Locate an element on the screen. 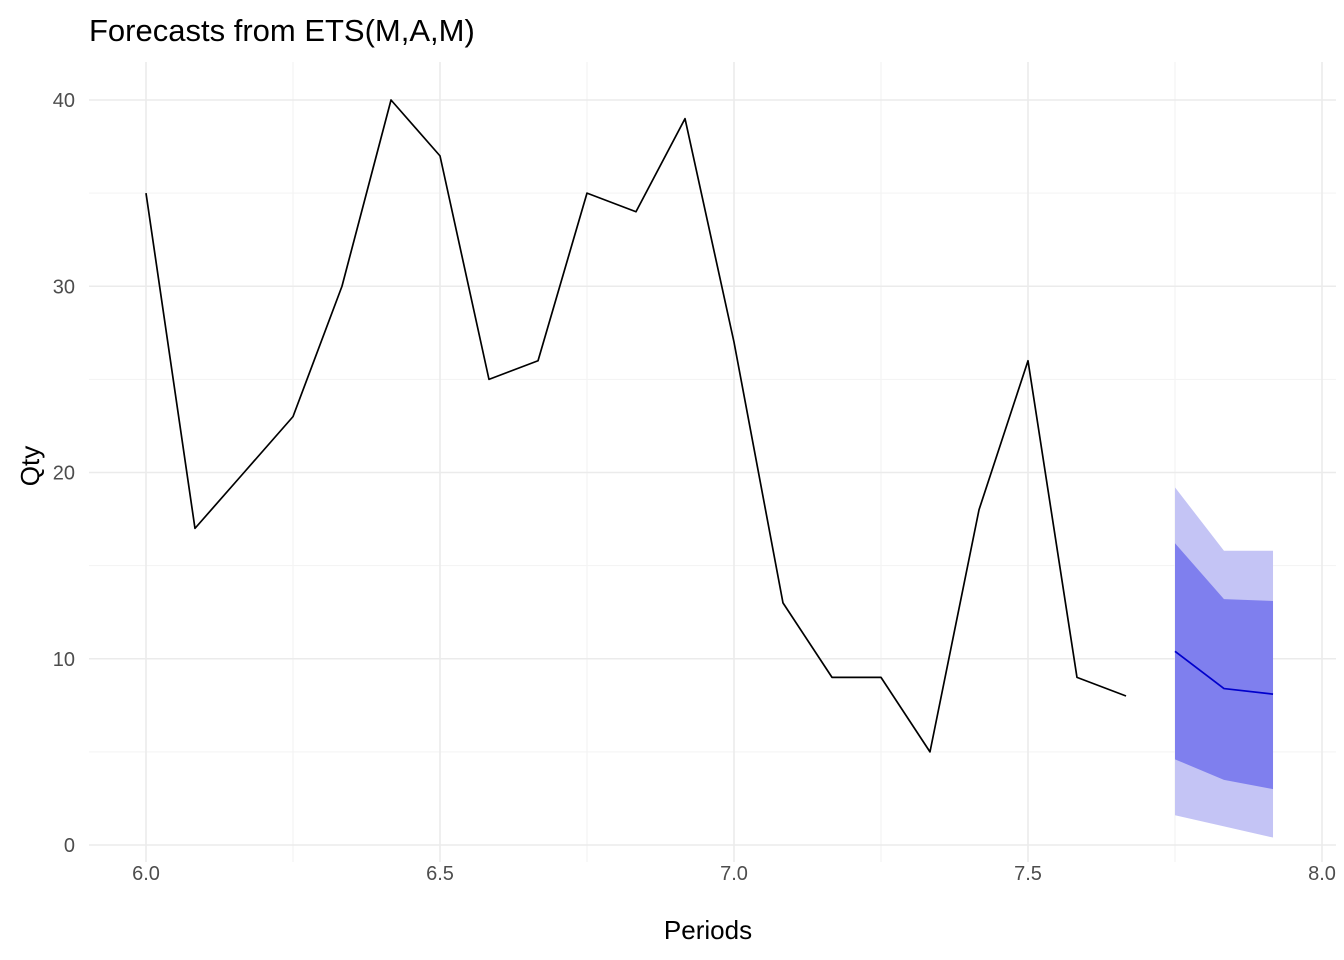  y-tick-label: 30 is located at coordinates (64, 287).